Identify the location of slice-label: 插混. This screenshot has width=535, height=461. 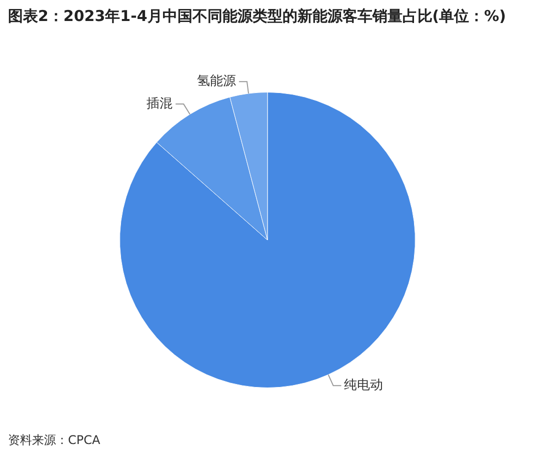
(159, 104).